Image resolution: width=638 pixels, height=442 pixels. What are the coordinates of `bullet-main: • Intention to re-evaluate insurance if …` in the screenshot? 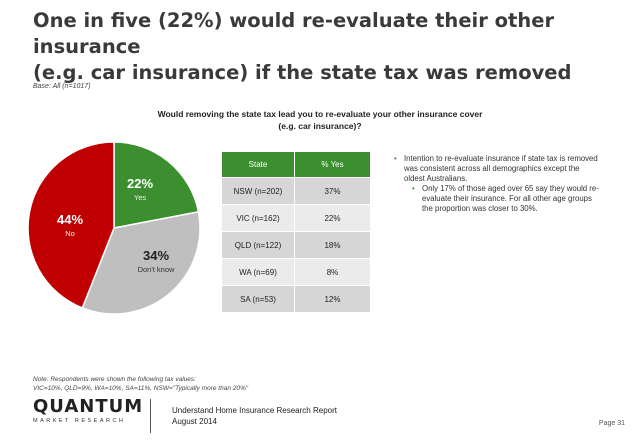 It's located at (496, 169).